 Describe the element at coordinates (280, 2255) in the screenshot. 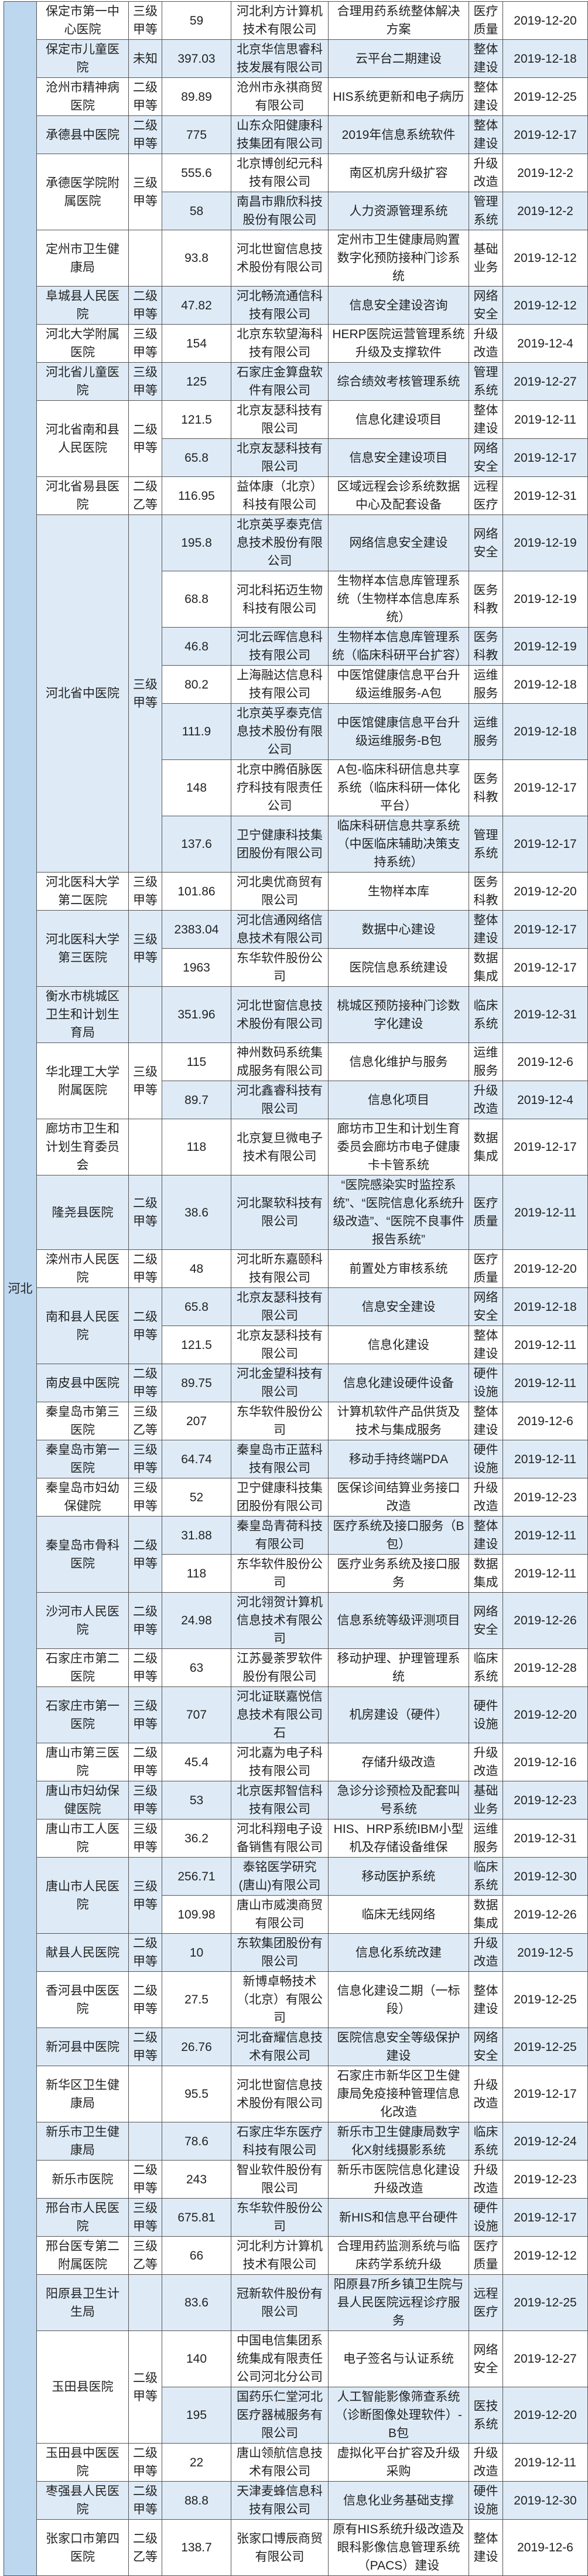

I see `vendor-cell: 河北利方计算机技术有限公司` at that location.